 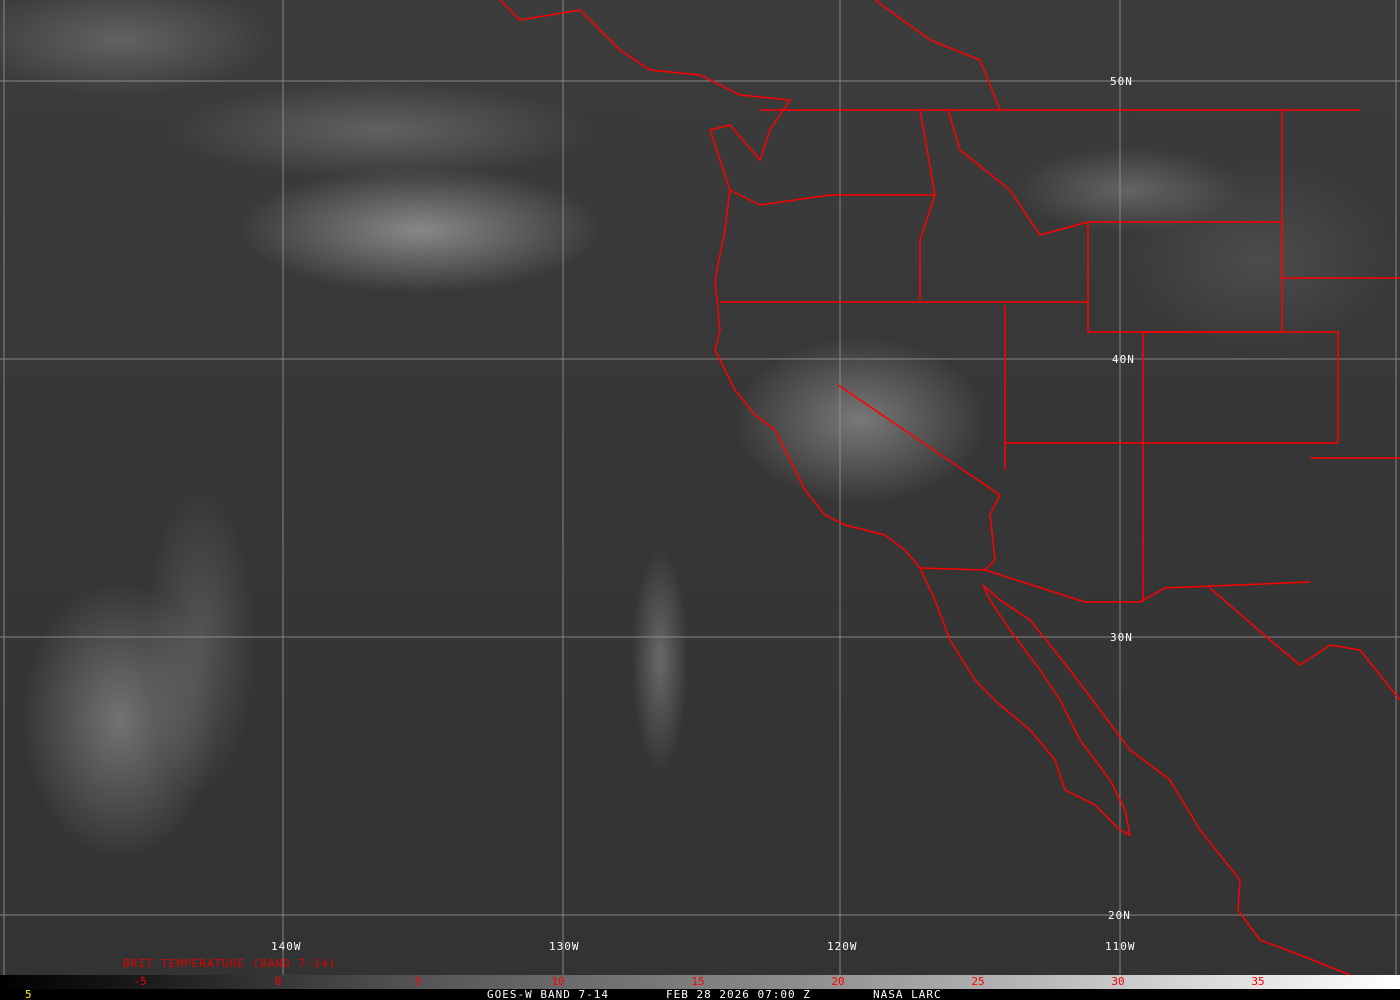 What do you see at coordinates (1120, 946) in the screenshot?
I see `lon-label-110w: 110W` at bounding box center [1120, 946].